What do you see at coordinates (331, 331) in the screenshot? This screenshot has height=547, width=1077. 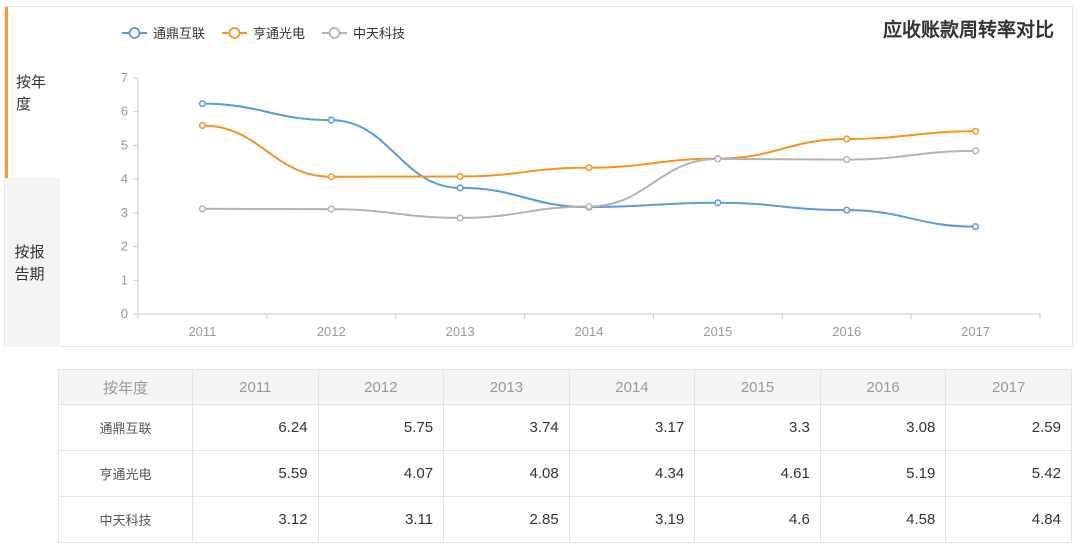 I see `x-tick-label: 2012` at bounding box center [331, 331].